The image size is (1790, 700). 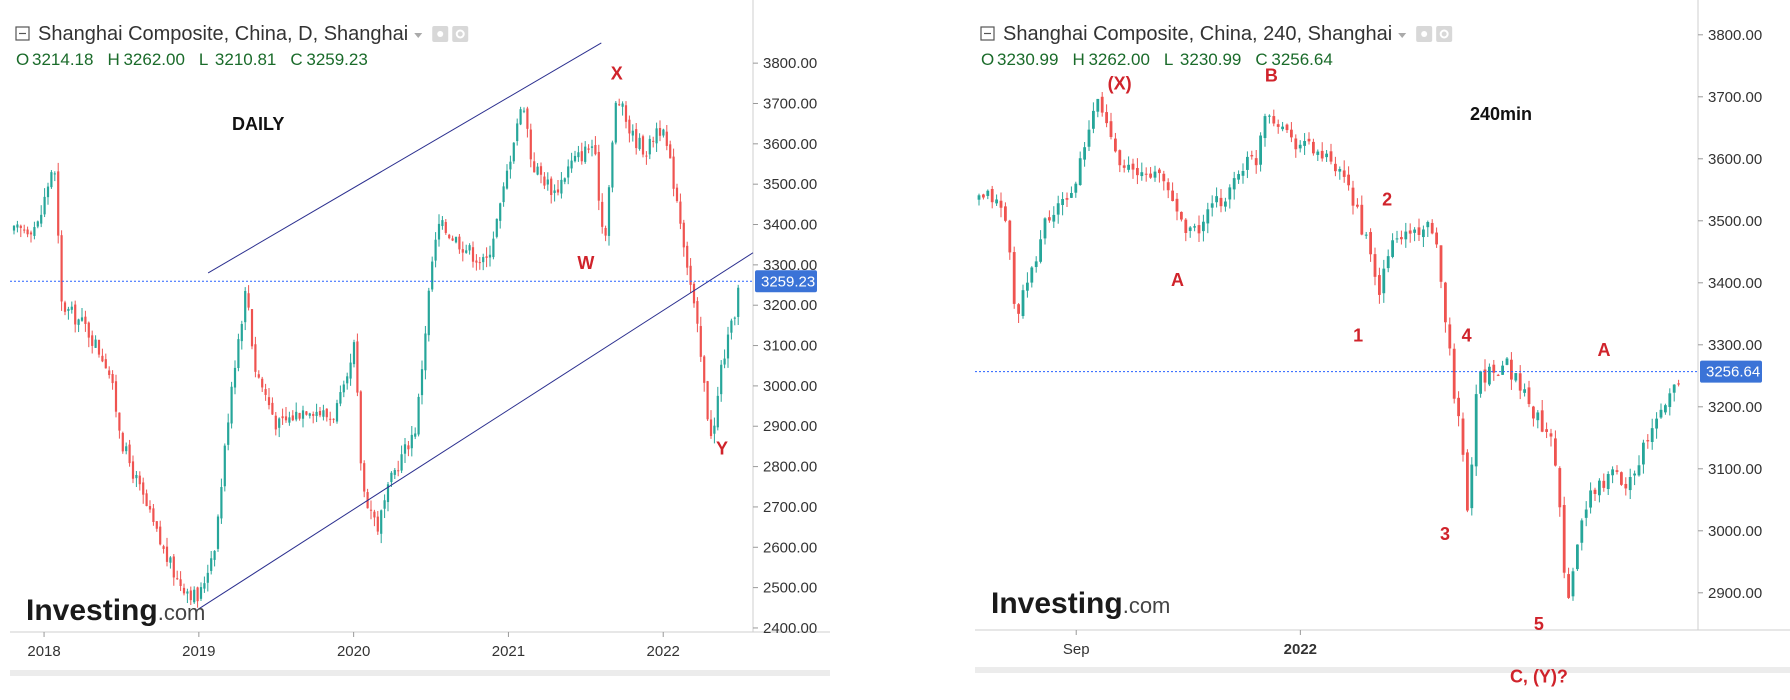 I want to click on timeframe-label: DAILY, so click(x=258, y=124).